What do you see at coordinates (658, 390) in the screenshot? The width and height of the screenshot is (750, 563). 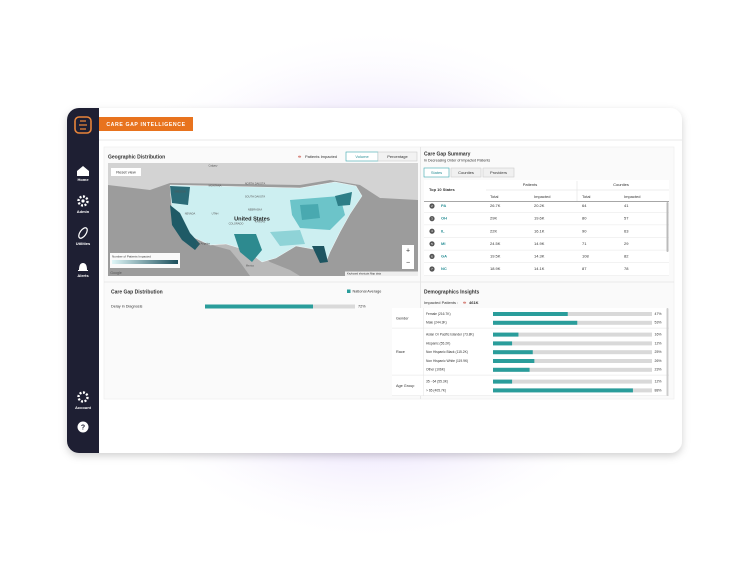 I see `bar-value-label: 88%` at bounding box center [658, 390].